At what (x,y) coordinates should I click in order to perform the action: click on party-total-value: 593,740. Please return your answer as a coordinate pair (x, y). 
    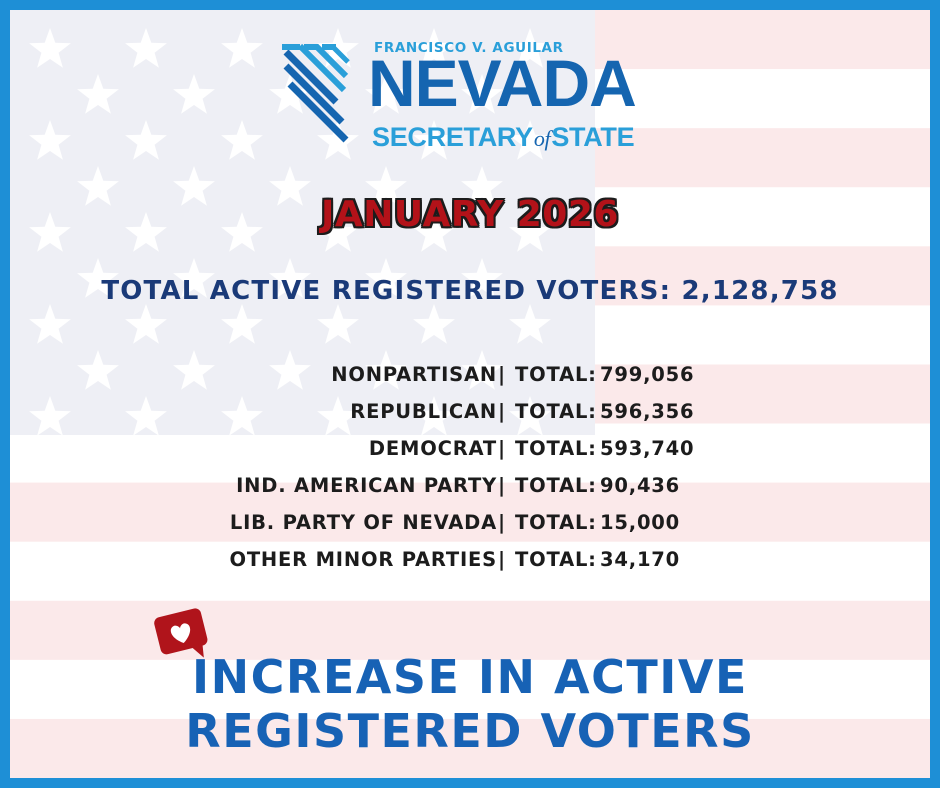
    Looking at the image, I should click on (647, 448).